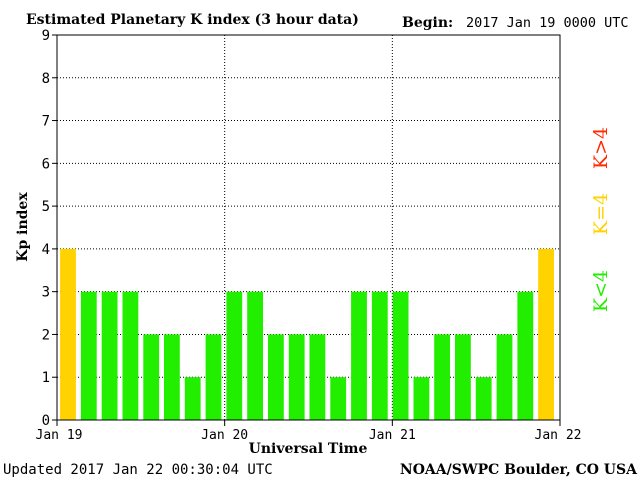 The image size is (640, 480). I want to click on y-tick-label: 1, so click(46, 378).